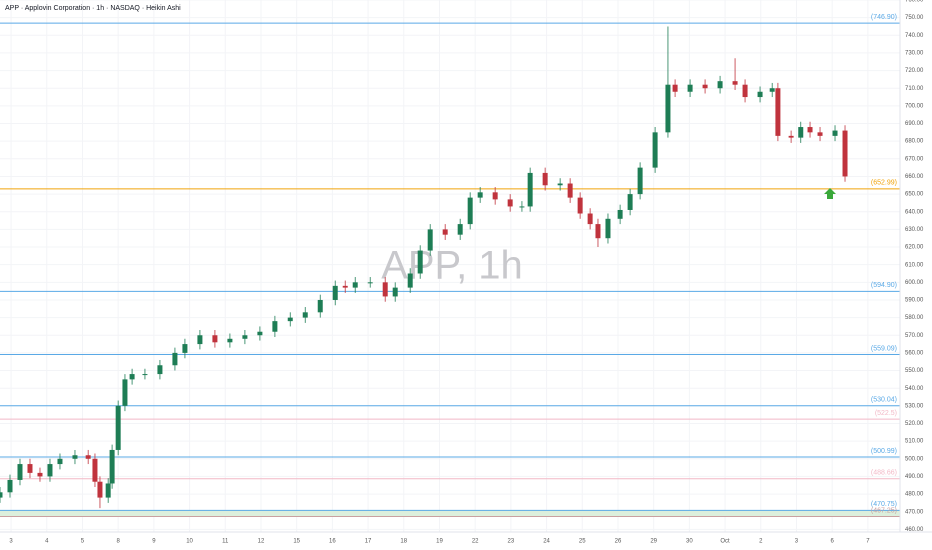 The height and width of the screenshot is (550, 932). What do you see at coordinates (914, 212) in the screenshot?
I see `y-tick-label: 640.00` at bounding box center [914, 212].